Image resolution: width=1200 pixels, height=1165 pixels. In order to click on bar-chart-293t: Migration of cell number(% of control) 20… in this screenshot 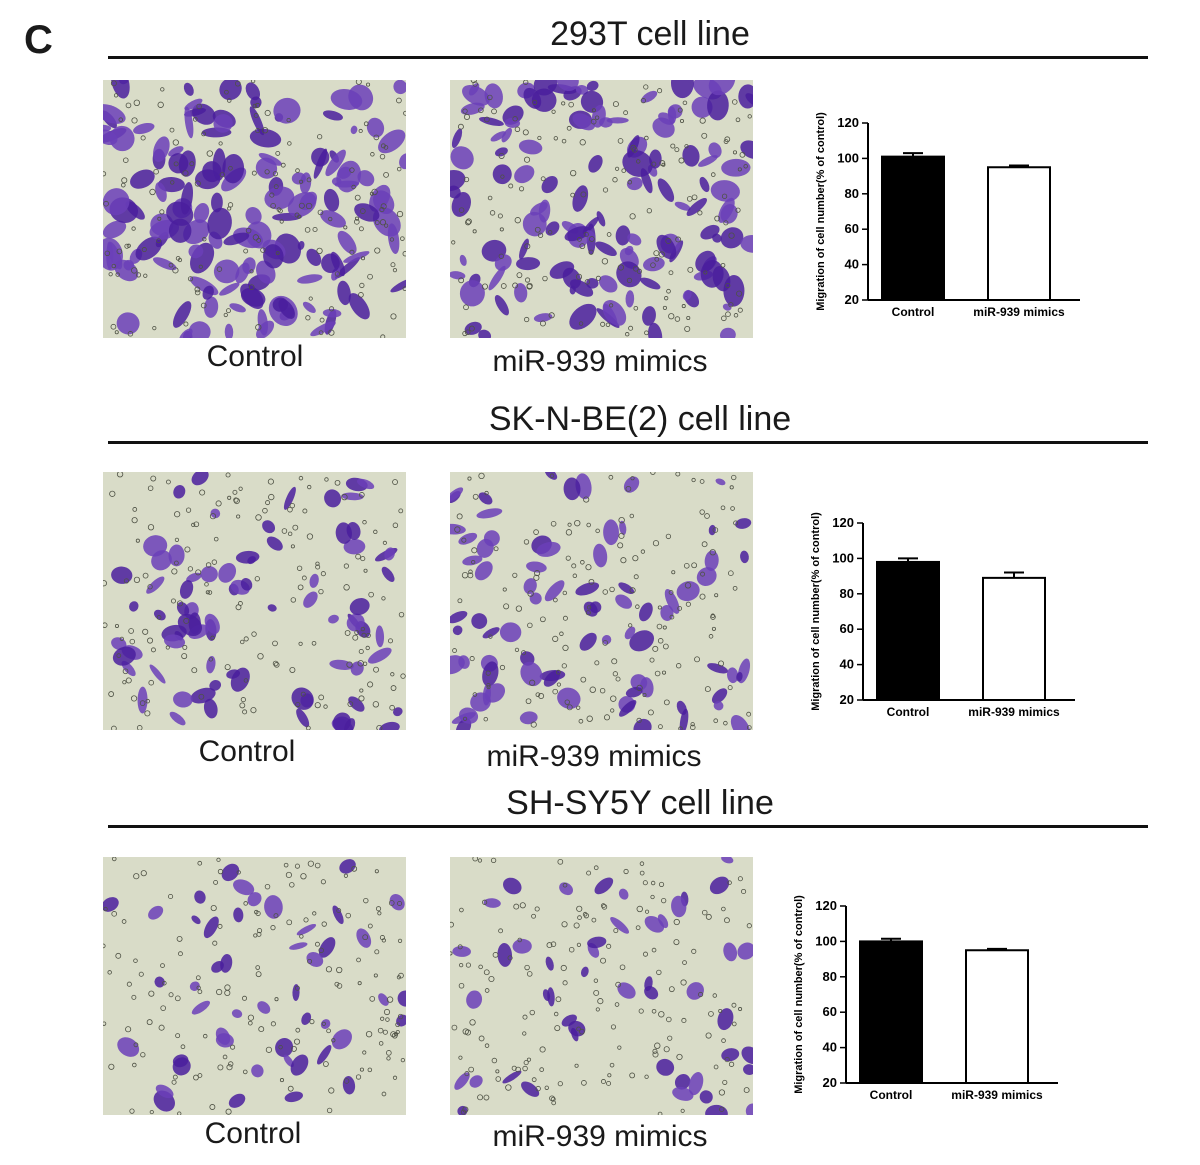, I will do `click(960, 215)`.